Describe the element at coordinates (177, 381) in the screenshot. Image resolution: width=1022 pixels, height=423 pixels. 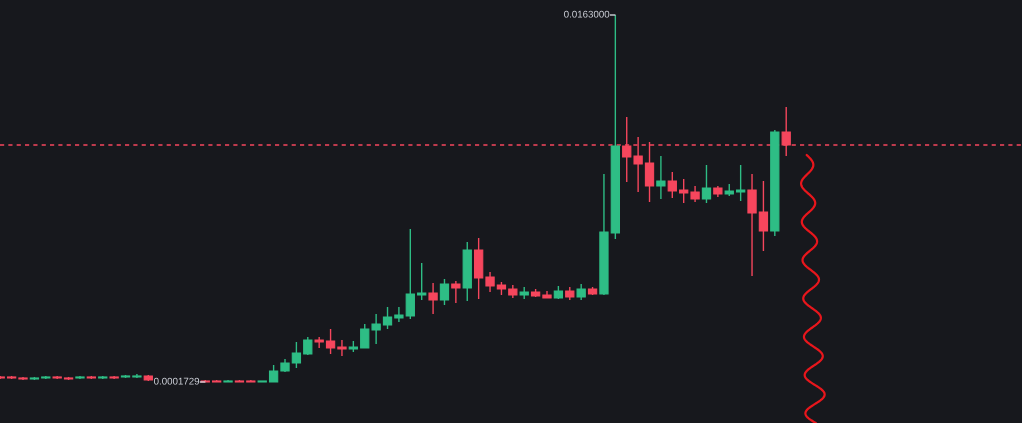
I see `annotation: 0.0001729` at that location.